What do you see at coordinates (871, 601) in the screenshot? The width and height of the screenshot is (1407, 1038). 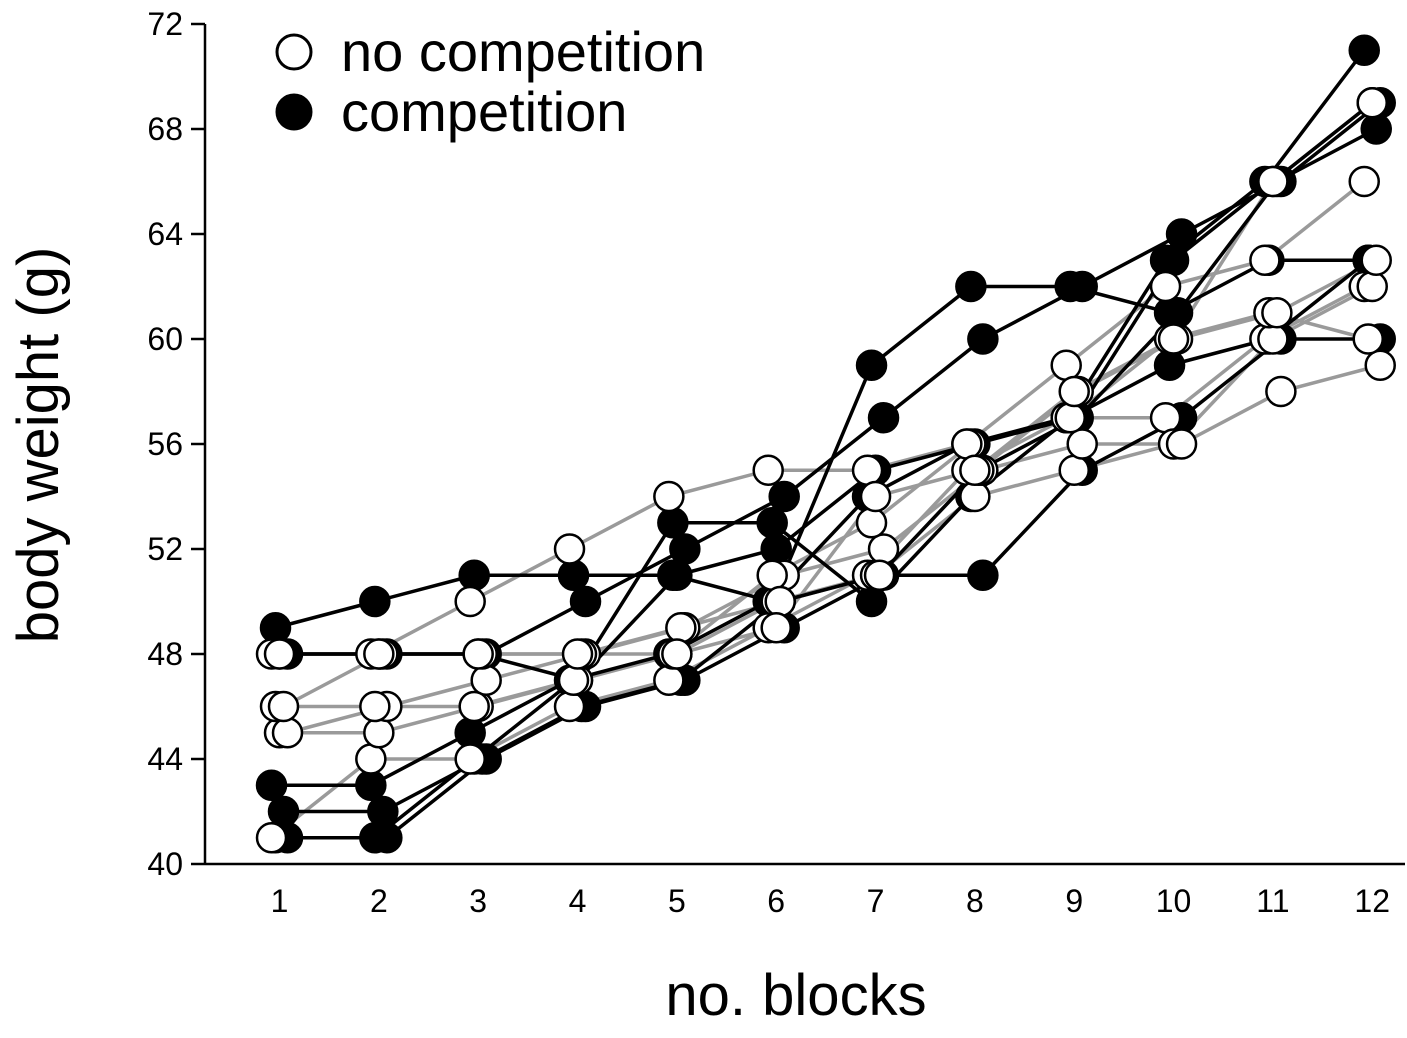 I see `point-s8-x7` at bounding box center [871, 601].